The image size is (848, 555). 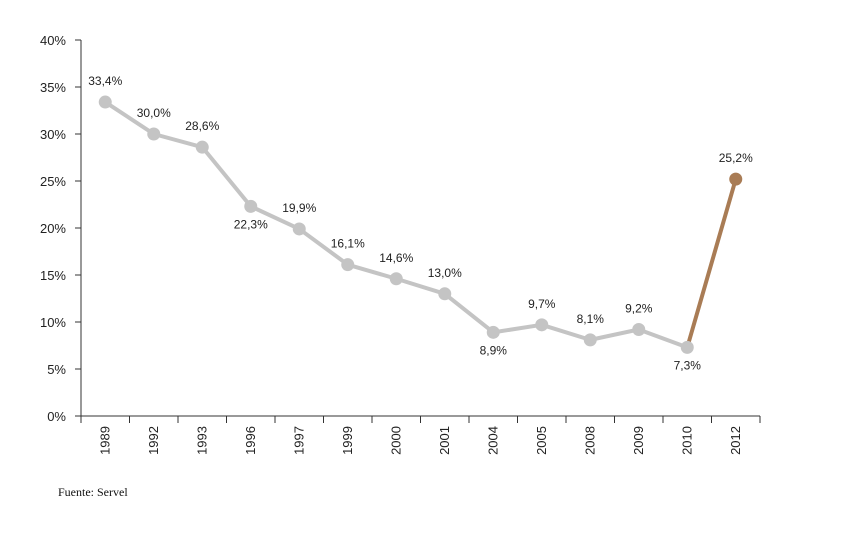 I want to click on x-tick-label: 1999, so click(x=347, y=440).